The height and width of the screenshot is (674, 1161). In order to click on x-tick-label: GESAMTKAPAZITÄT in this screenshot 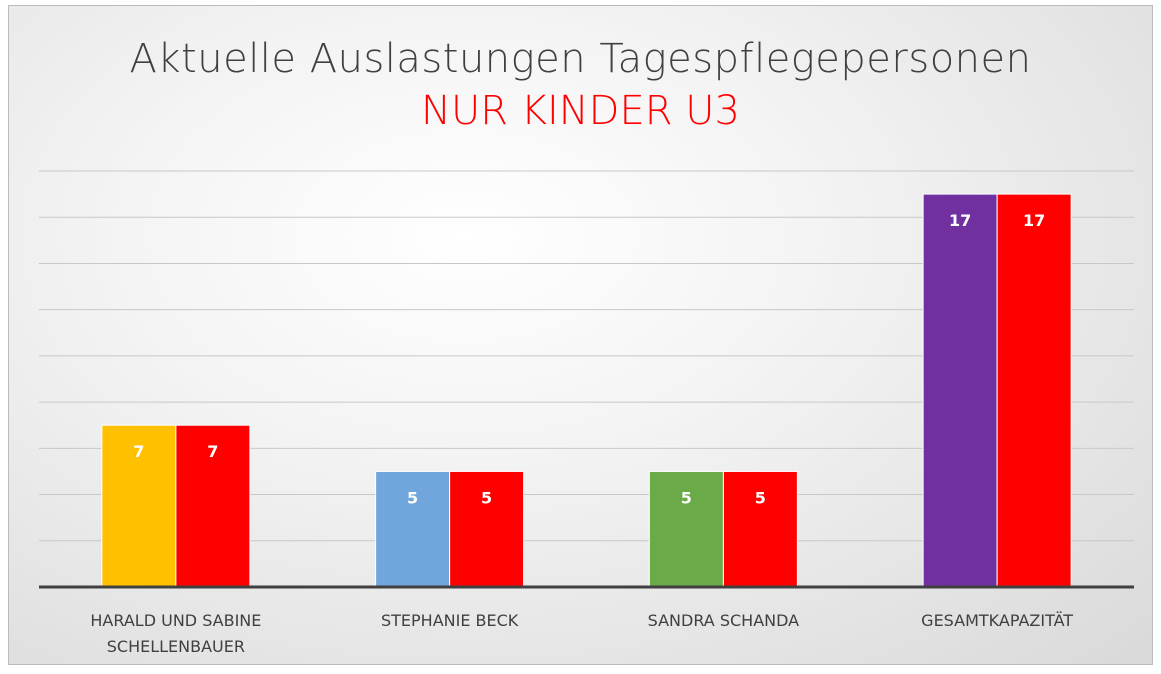, I will do `click(997, 620)`.